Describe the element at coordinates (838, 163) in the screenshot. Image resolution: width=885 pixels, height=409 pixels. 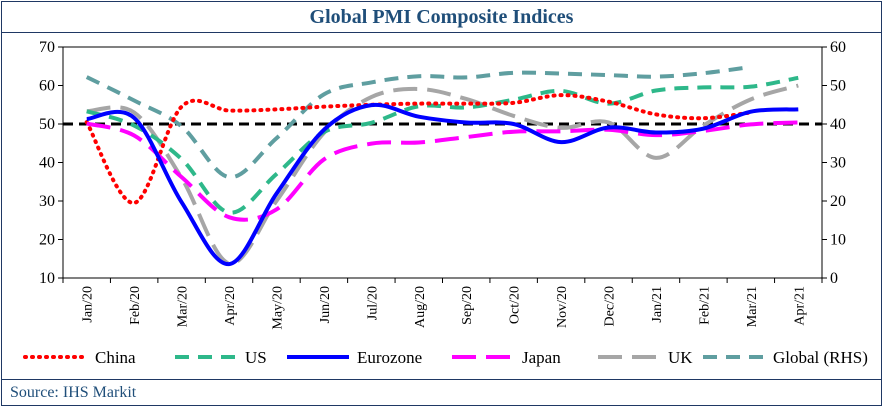
I see `right-tick-label: 30` at that location.